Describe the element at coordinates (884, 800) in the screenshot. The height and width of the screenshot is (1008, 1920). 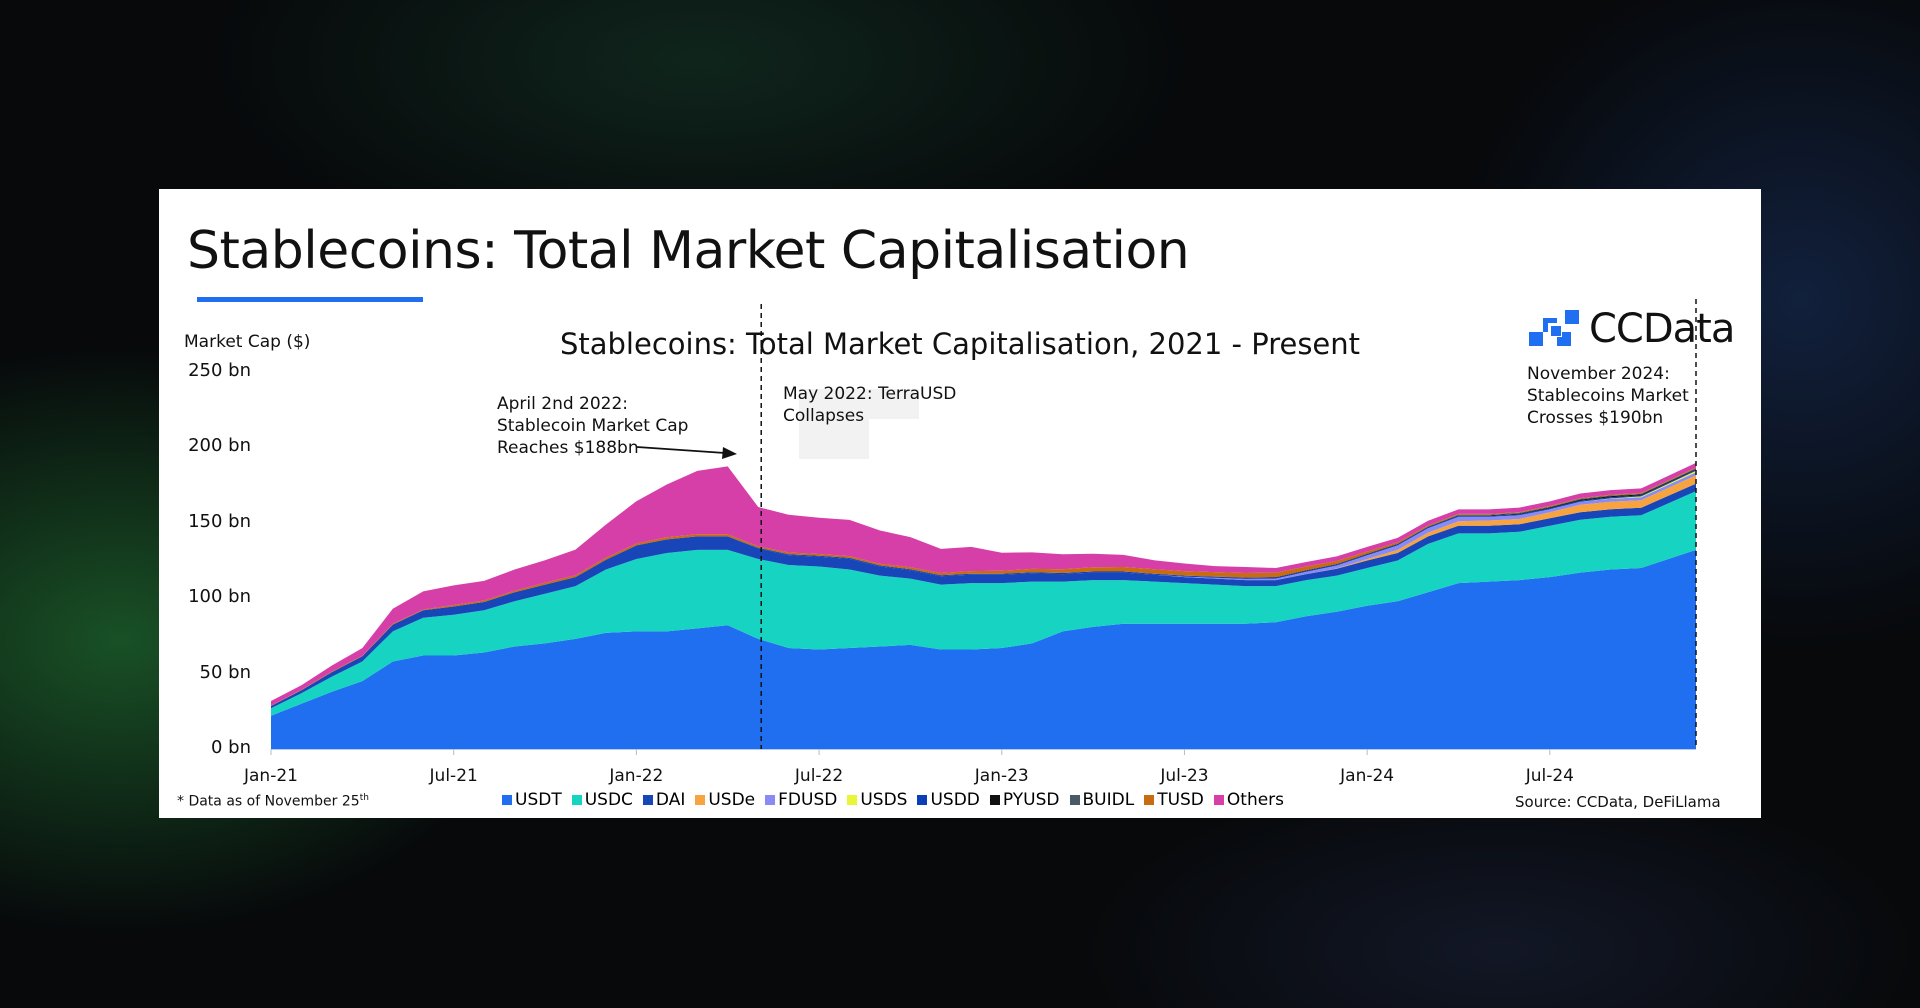
I see `legend-label: USDS` at that location.